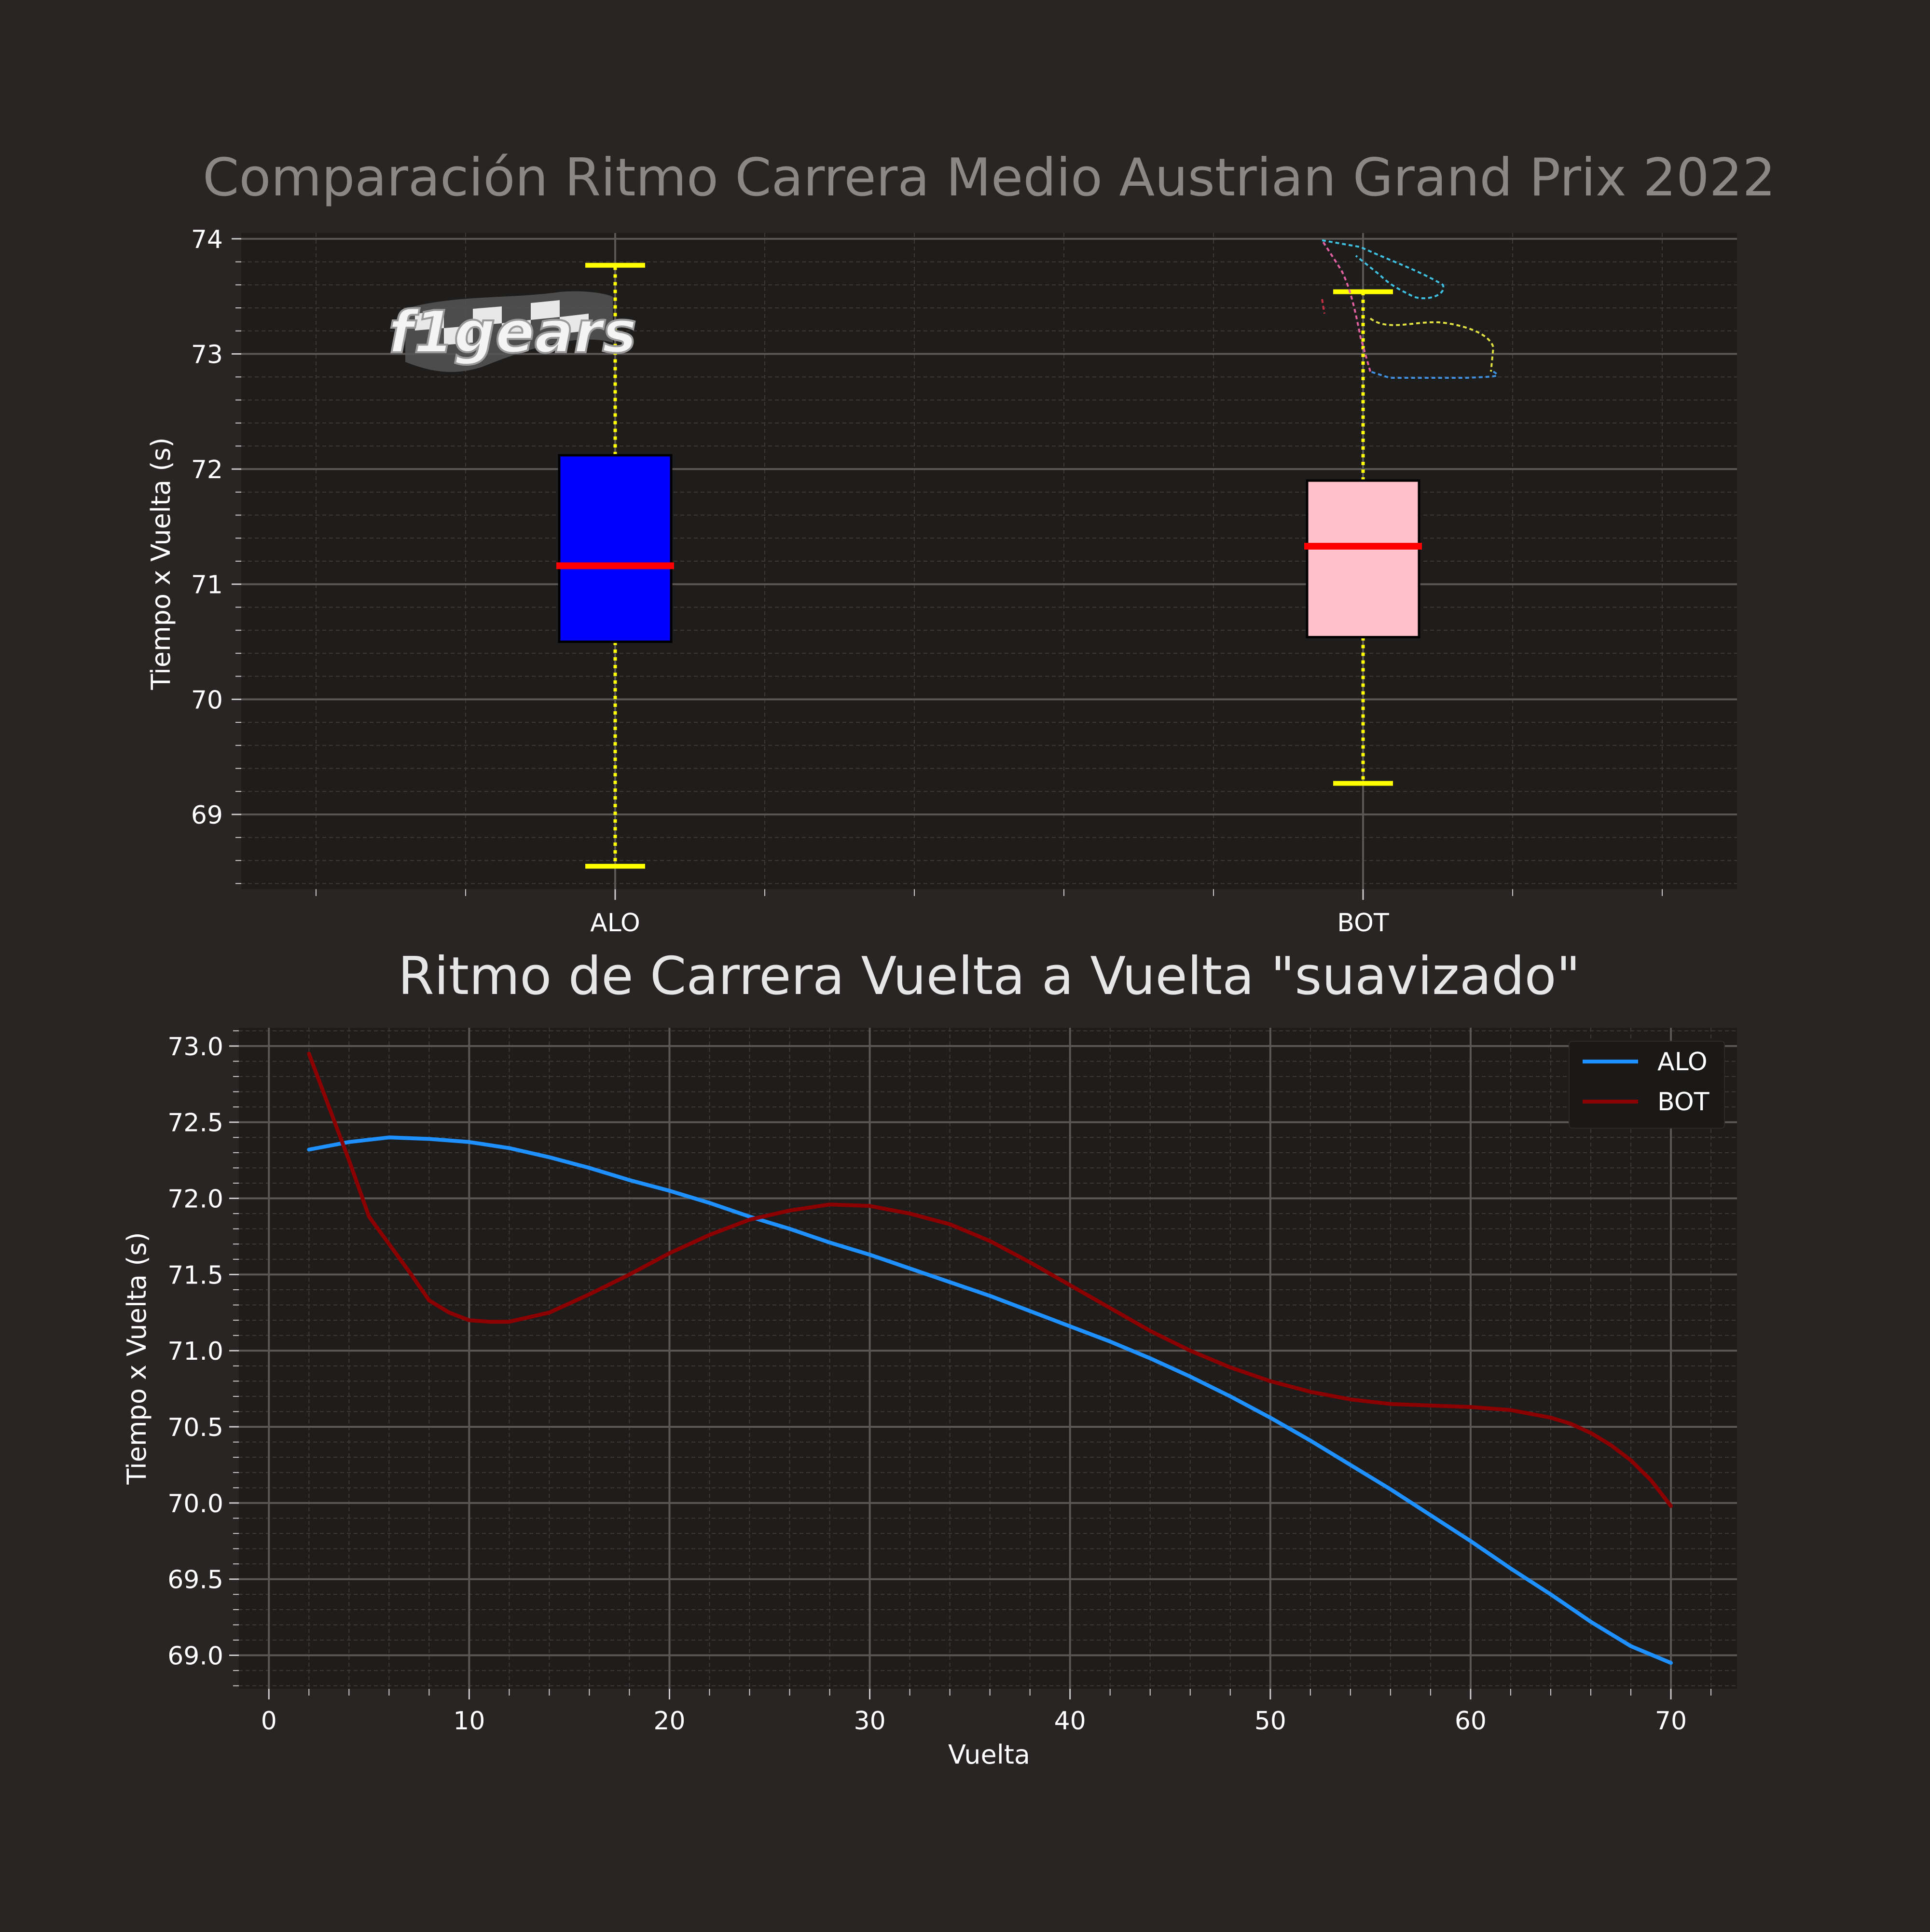 The height and width of the screenshot is (1932, 1930). What do you see at coordinates (195, 1123) in the screenshot?
I see `lap-pace-y-tick-label: 72.5` at bounding box center [195, 1123].